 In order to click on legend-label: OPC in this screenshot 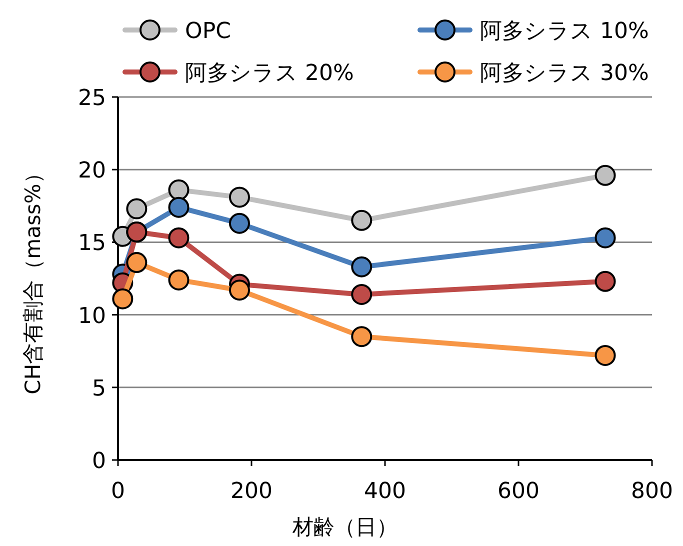, I will do `click(208, 31)`.